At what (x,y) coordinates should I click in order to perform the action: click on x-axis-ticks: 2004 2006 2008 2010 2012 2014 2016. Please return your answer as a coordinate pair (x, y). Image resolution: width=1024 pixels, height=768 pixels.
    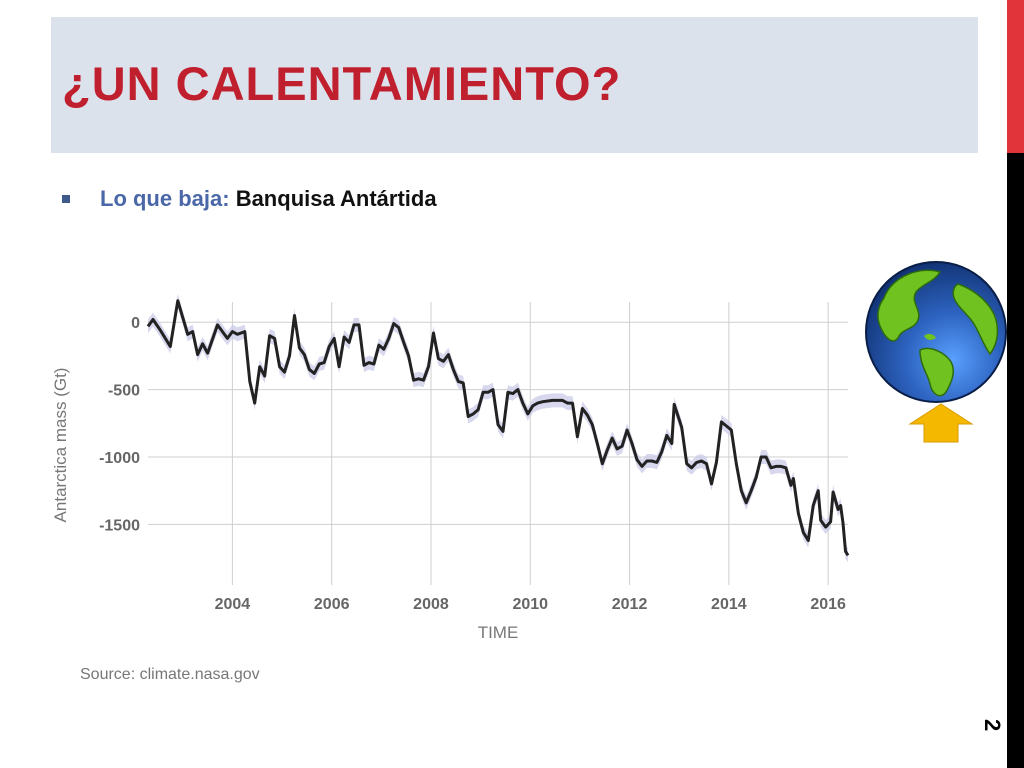
    Looking at the image, I should click on (530, 604).